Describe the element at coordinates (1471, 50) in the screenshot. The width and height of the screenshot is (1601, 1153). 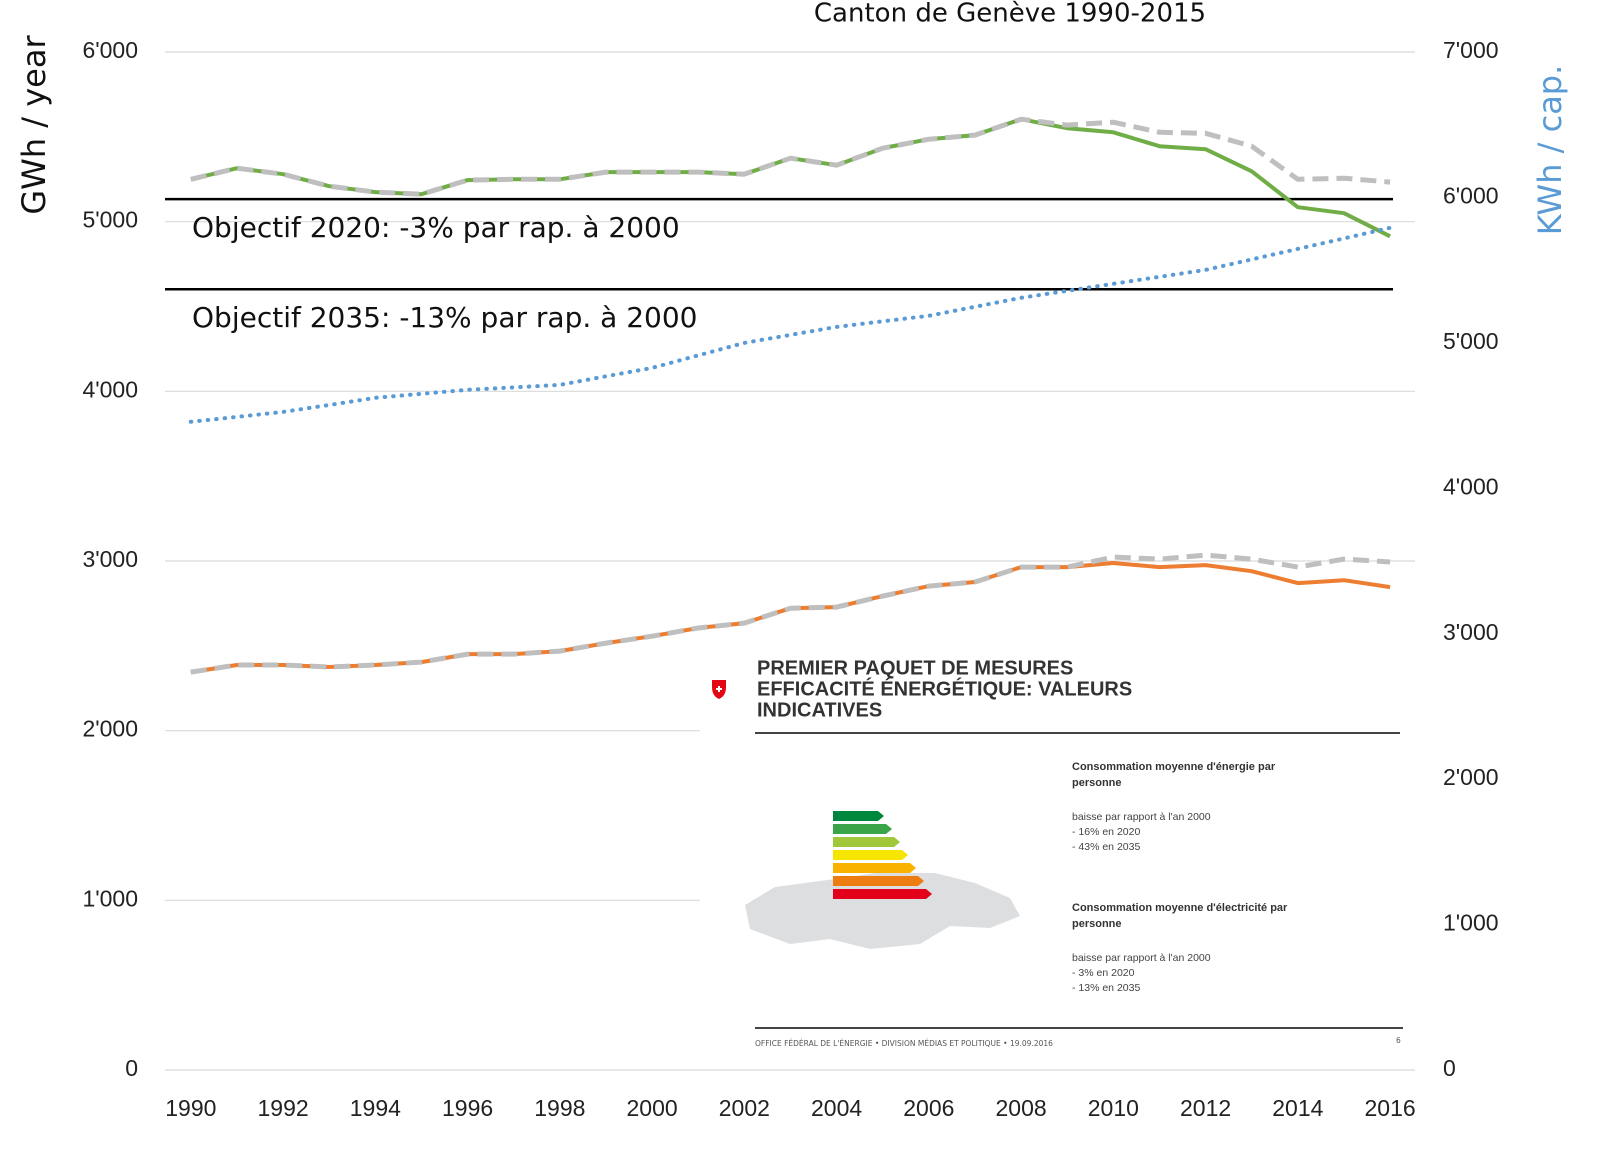
I see `y2-tick-label: 7'000` at that location.